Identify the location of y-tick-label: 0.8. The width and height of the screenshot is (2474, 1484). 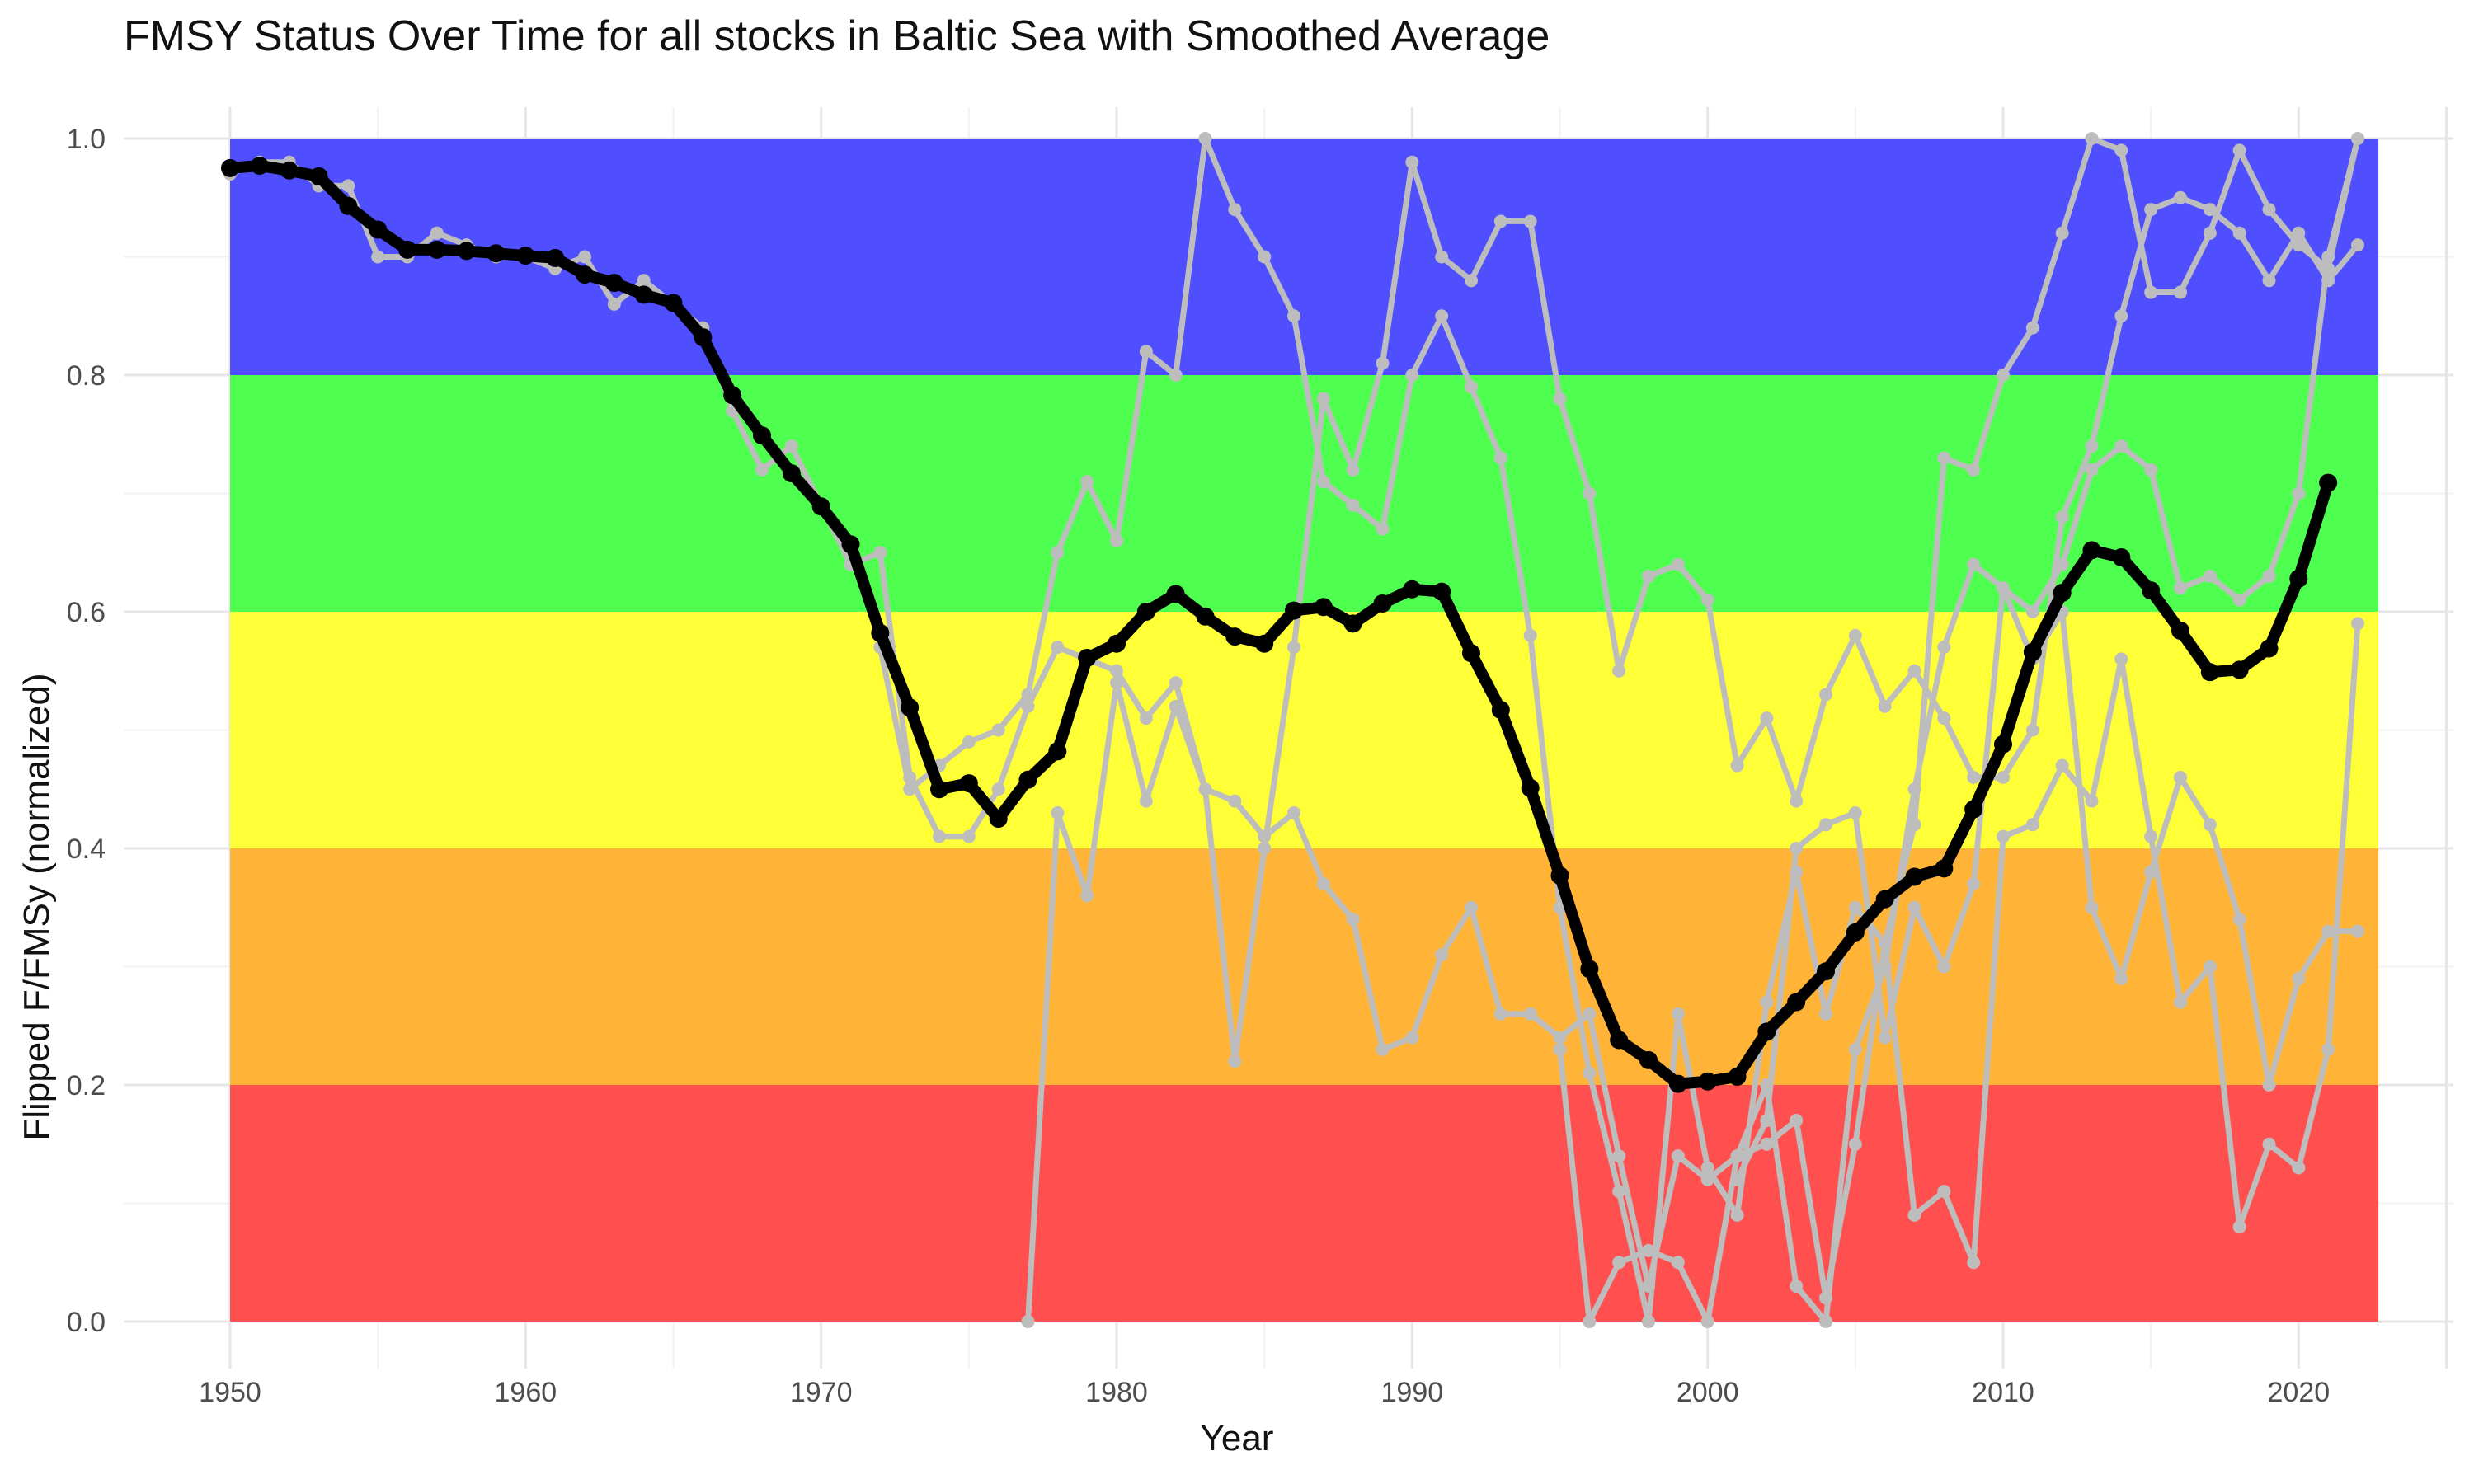
(86, 376).